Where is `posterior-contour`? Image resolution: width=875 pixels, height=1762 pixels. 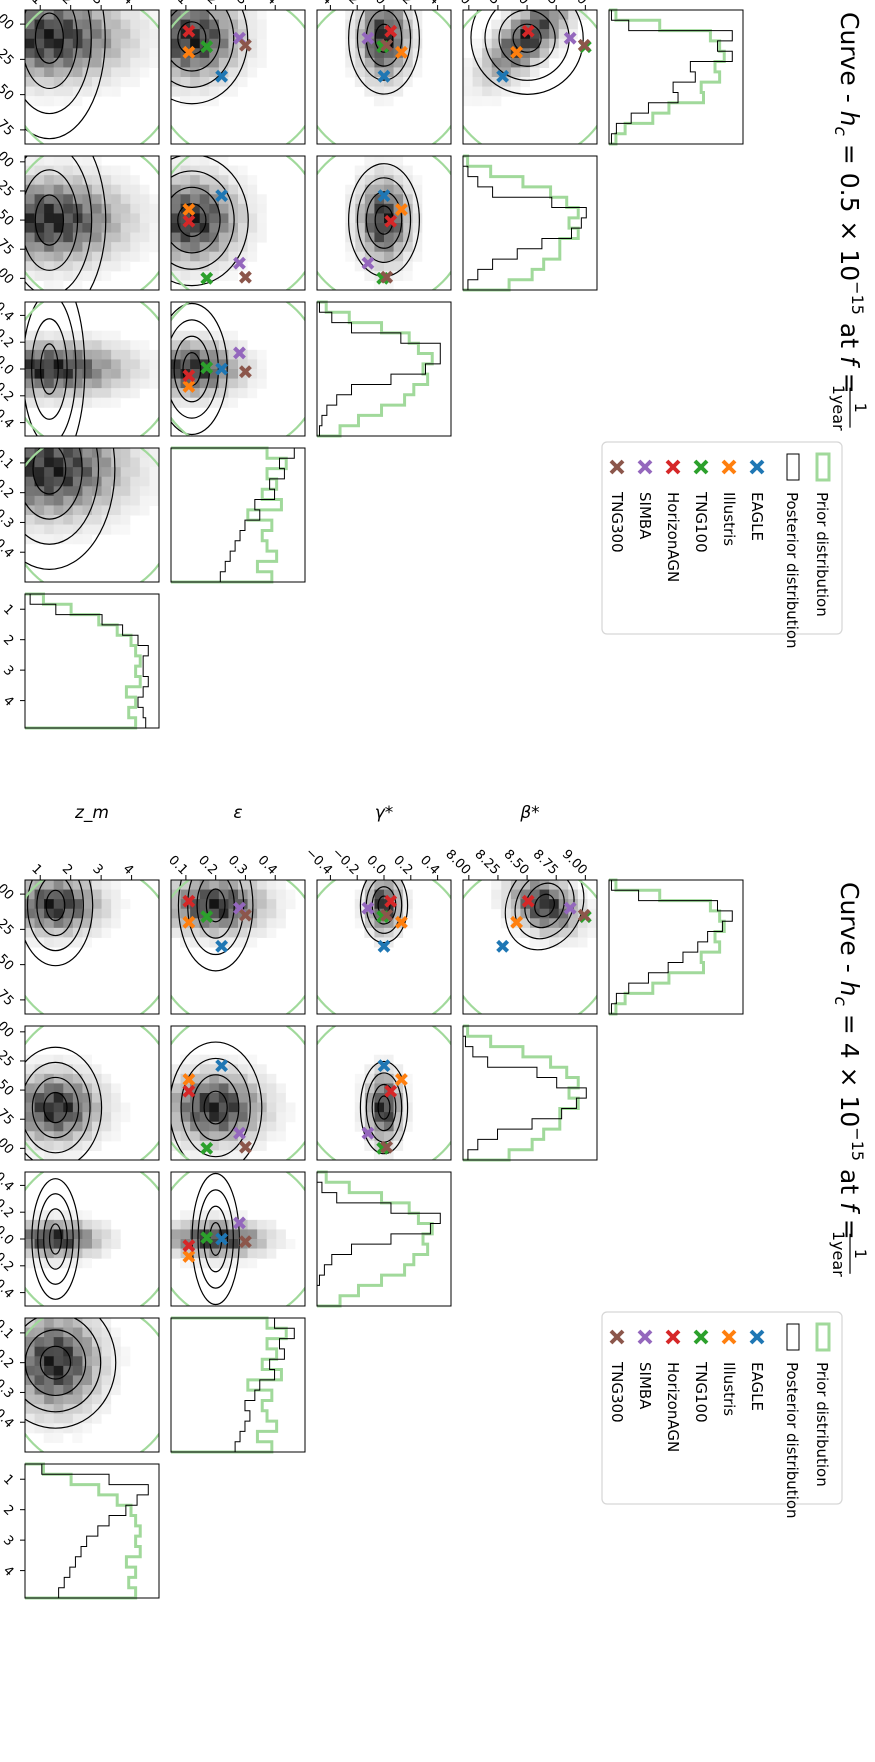
posterior-contour is located at coordinates (217, 1100).